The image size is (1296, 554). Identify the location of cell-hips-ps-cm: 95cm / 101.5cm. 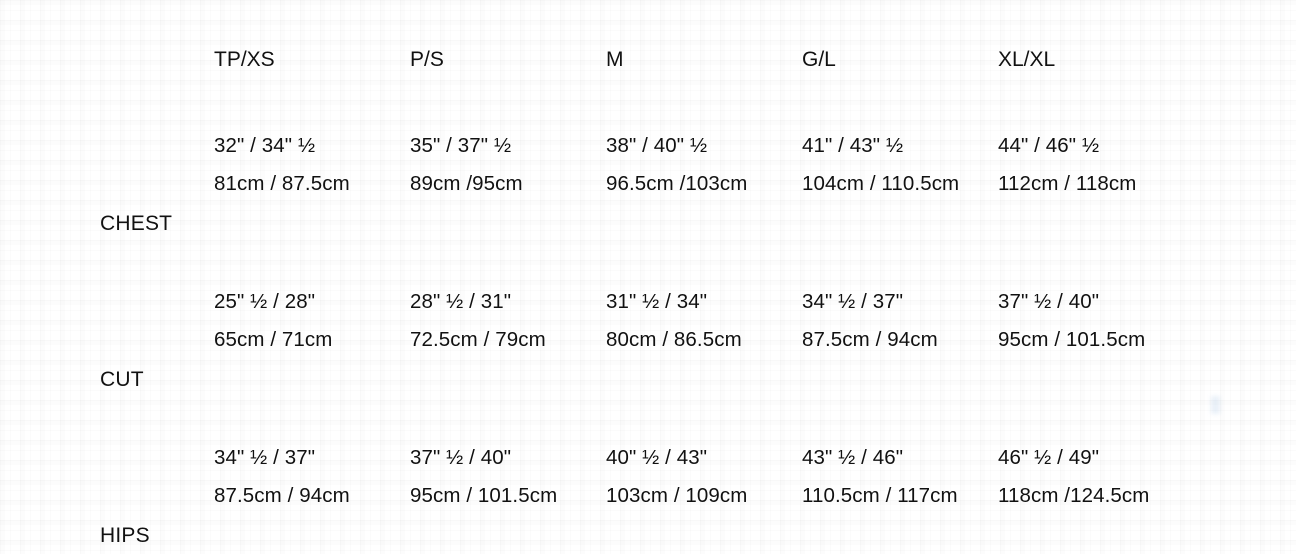
(484, 495).